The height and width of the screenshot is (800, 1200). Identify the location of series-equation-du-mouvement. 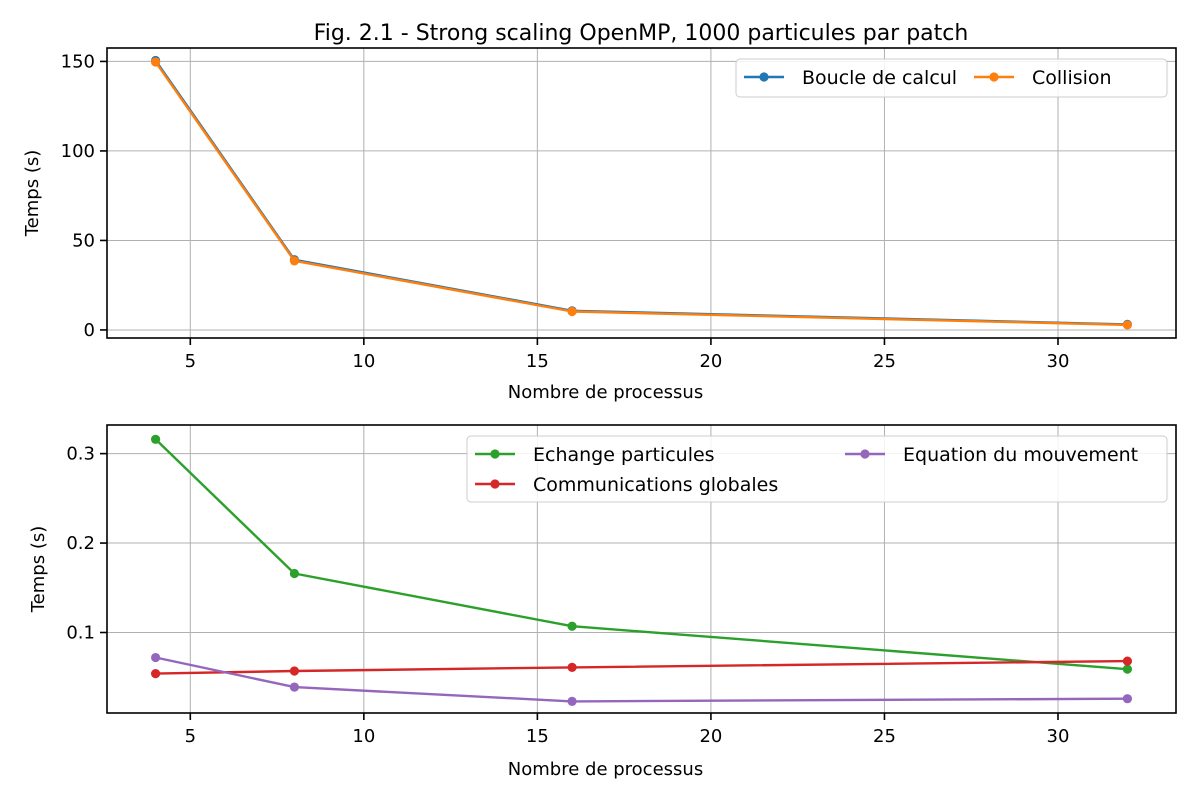
(641, 679).